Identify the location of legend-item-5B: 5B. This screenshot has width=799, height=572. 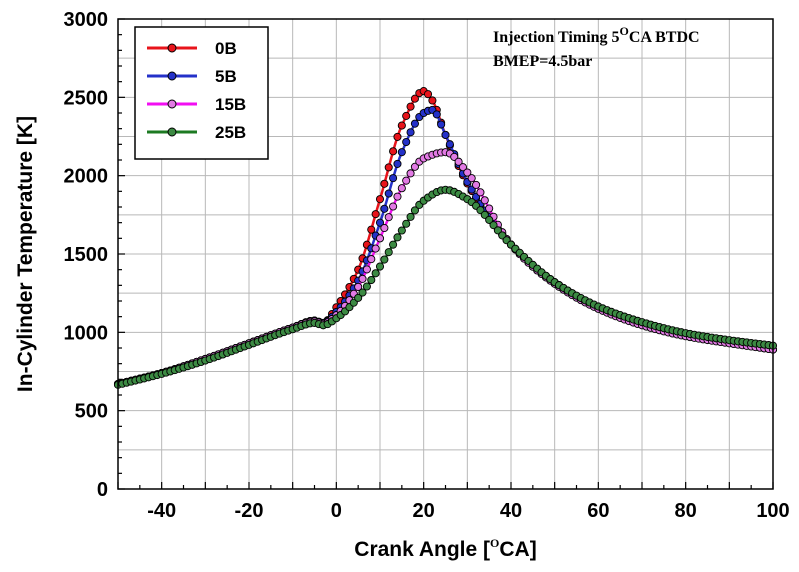
(192, 76).